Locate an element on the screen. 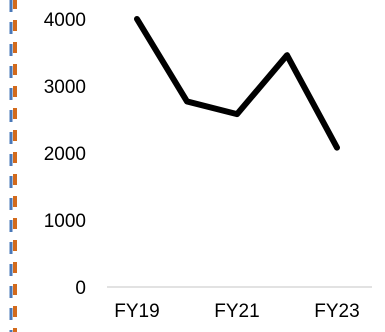 This screenshot has height=332, width=385. y-tick-label: 3000 is located at coordinates (65, 87).